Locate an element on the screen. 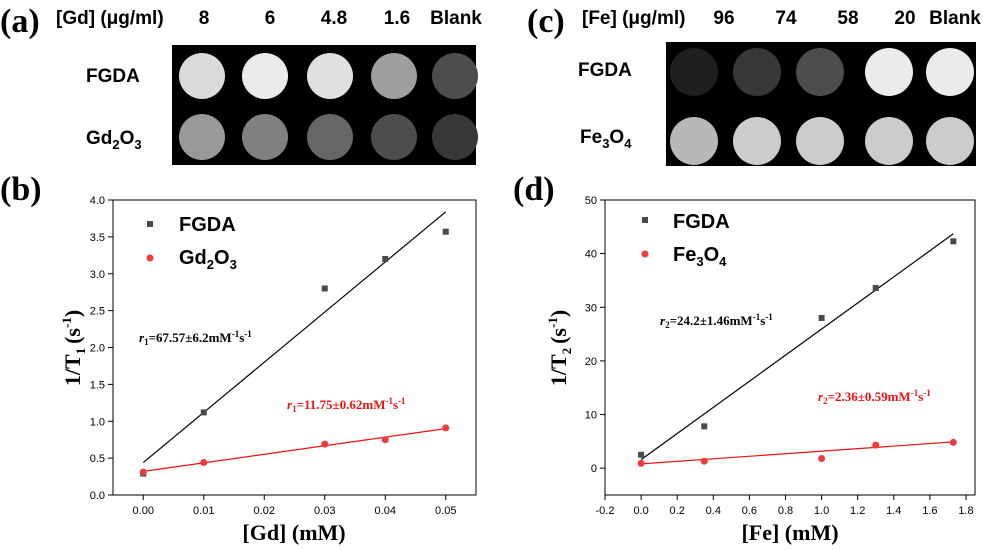  panel-c-well-r0-c3 is located at coordinates (889, 72).